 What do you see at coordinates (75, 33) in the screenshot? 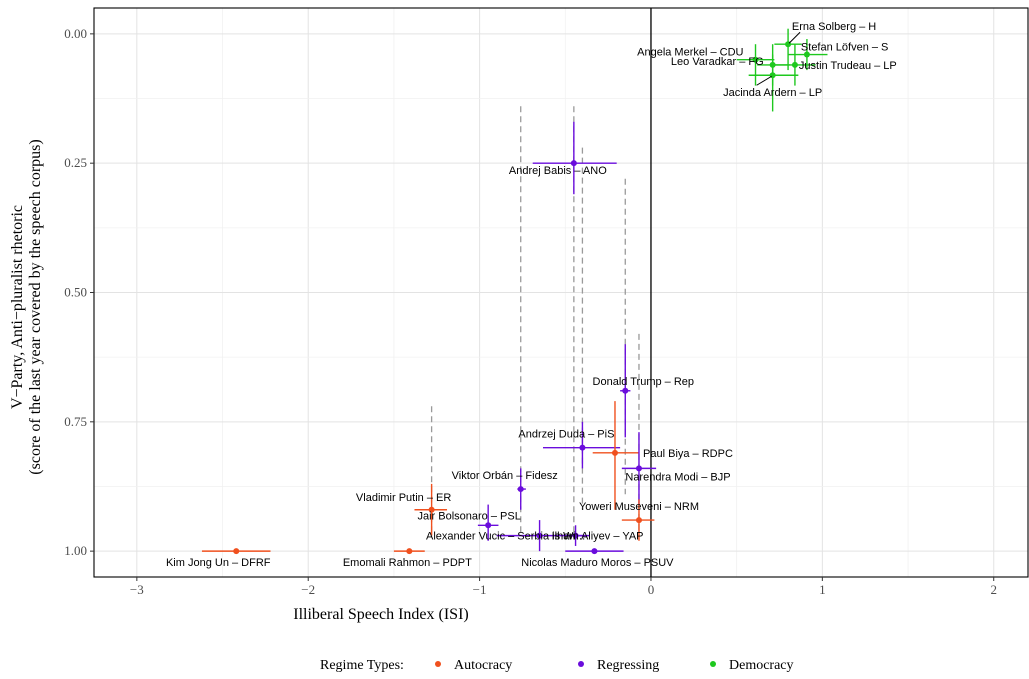
I see `y-tick-label: 0.00` at bounding box center [75, 33].